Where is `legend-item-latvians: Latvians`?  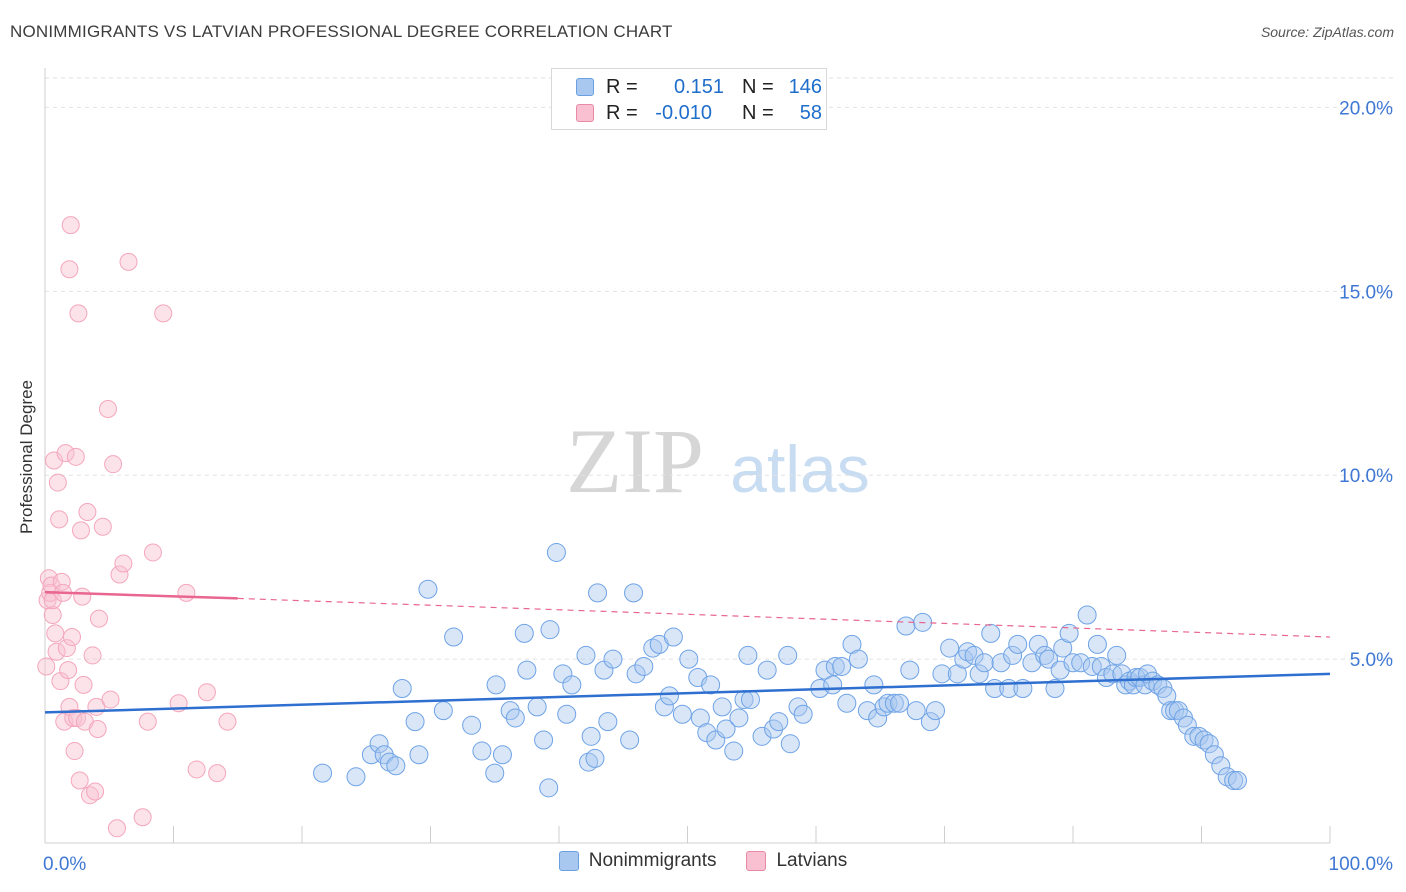
legend-item-latvians: Latvians is located at coordinates (796, 861).